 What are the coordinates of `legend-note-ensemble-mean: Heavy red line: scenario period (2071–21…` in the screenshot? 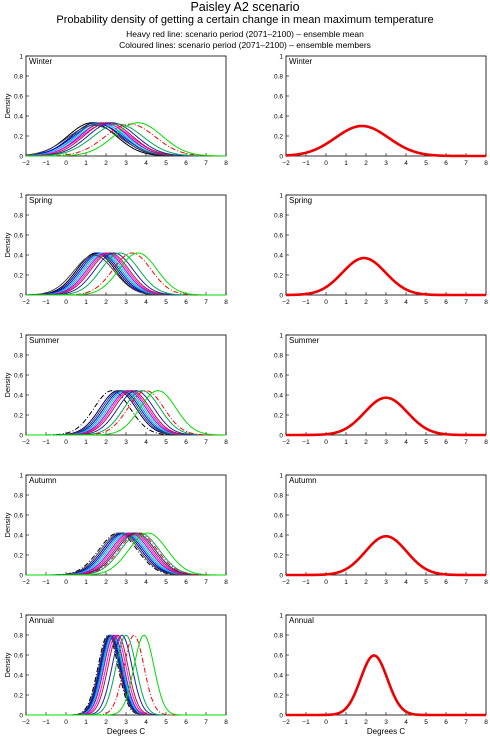 It's located at (245, 34).